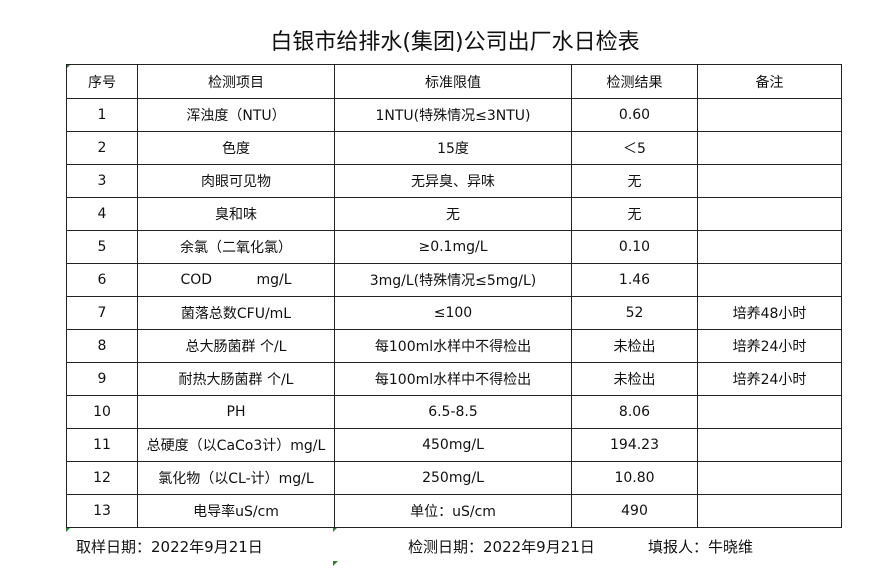  Describe the element at coordinates (102, 148) in the screenshot. I see `table-cell: 2` at that location.